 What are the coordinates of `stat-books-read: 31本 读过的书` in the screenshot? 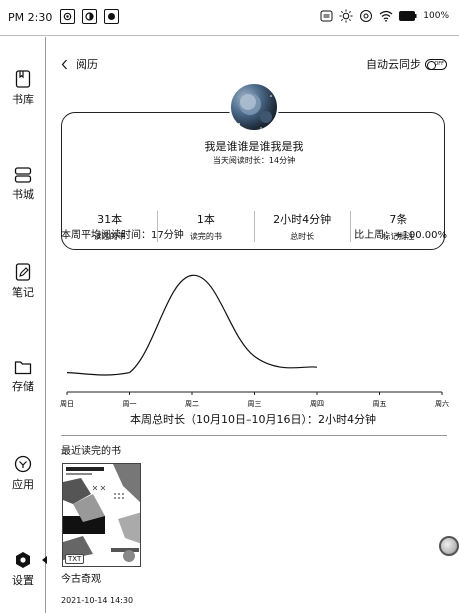 It's located at (110, 226).